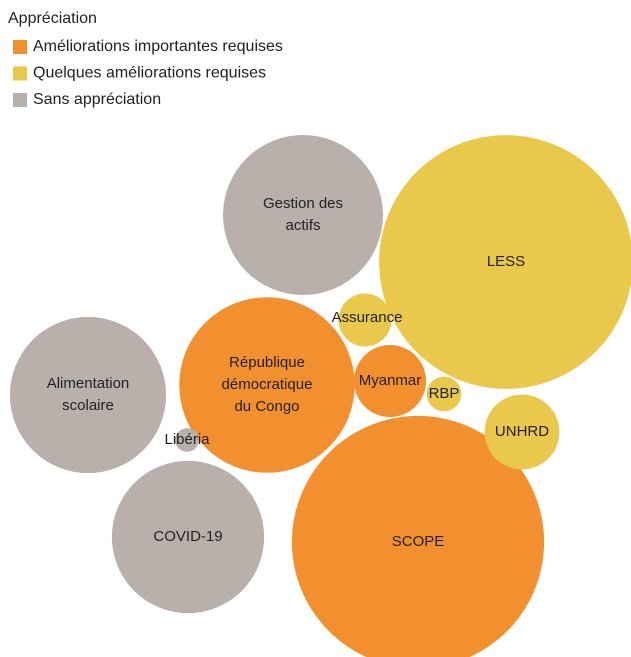 The width and height of the screenshot is (631, 657). What do you see at coordinates (302, 225) in the screenshot?
I see `bubble-label: actifs` at bounding box center [302, 225].